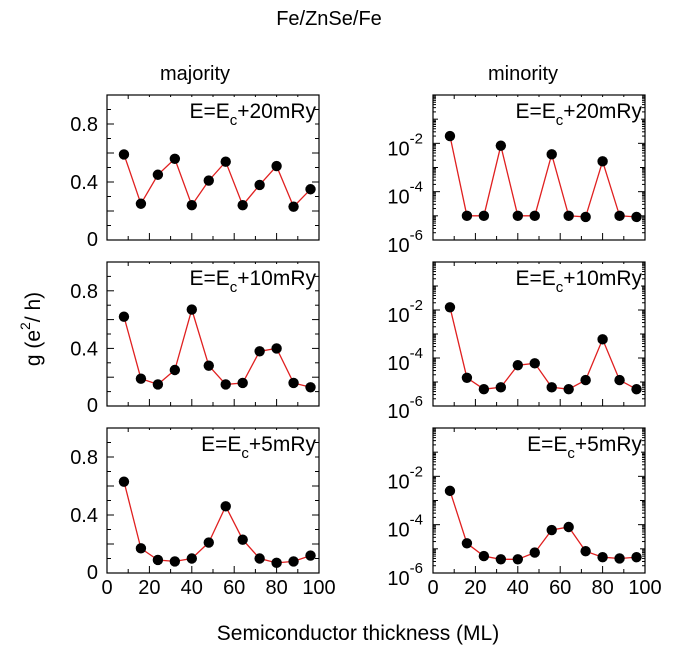 Image resolution: width=689 pixels, height=654 pixels. I want to click on column-label-minority: minority, so click(523, 74).